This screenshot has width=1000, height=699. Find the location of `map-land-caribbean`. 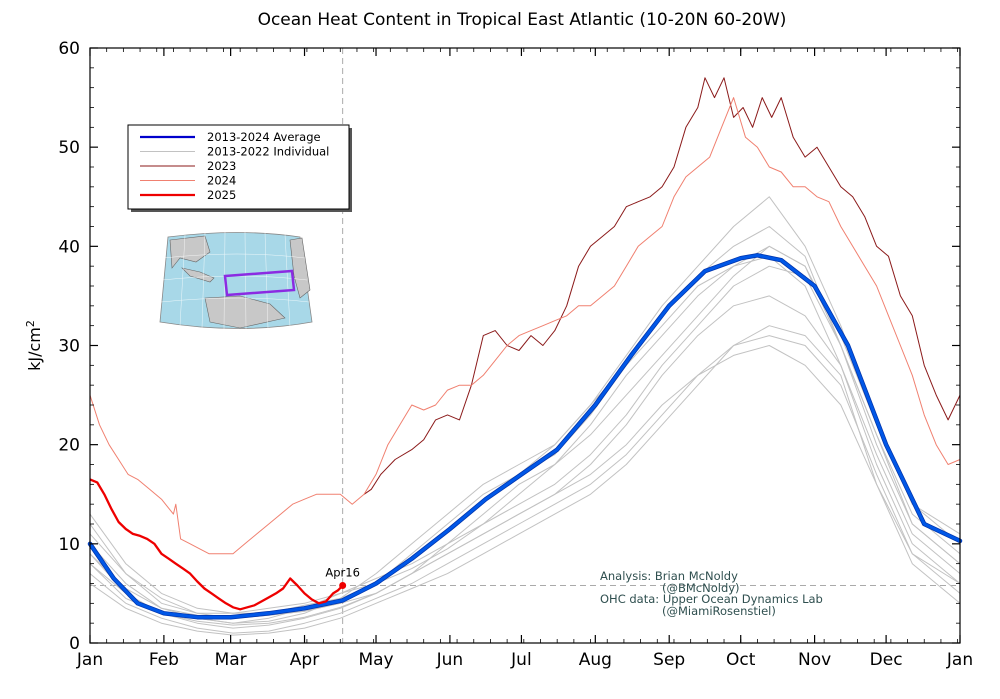

map-land-caribbean is located at coordinates (198, 275).